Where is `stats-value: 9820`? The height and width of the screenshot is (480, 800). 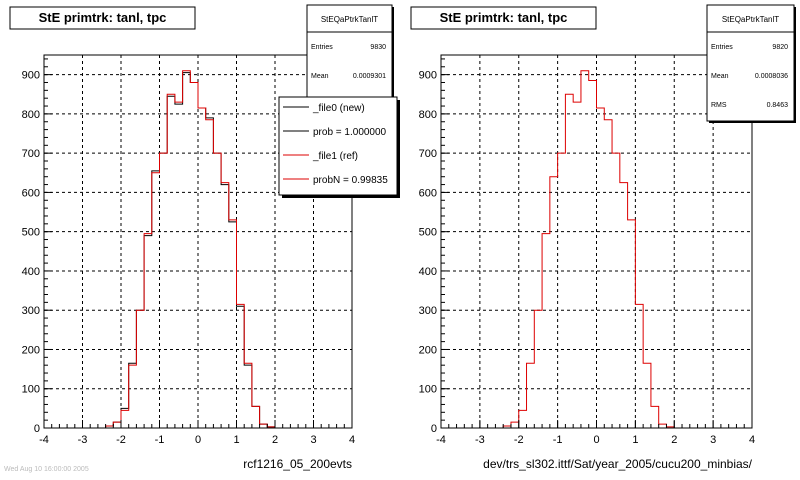 stats-value: 9820 is located at coordinates (780, 47).